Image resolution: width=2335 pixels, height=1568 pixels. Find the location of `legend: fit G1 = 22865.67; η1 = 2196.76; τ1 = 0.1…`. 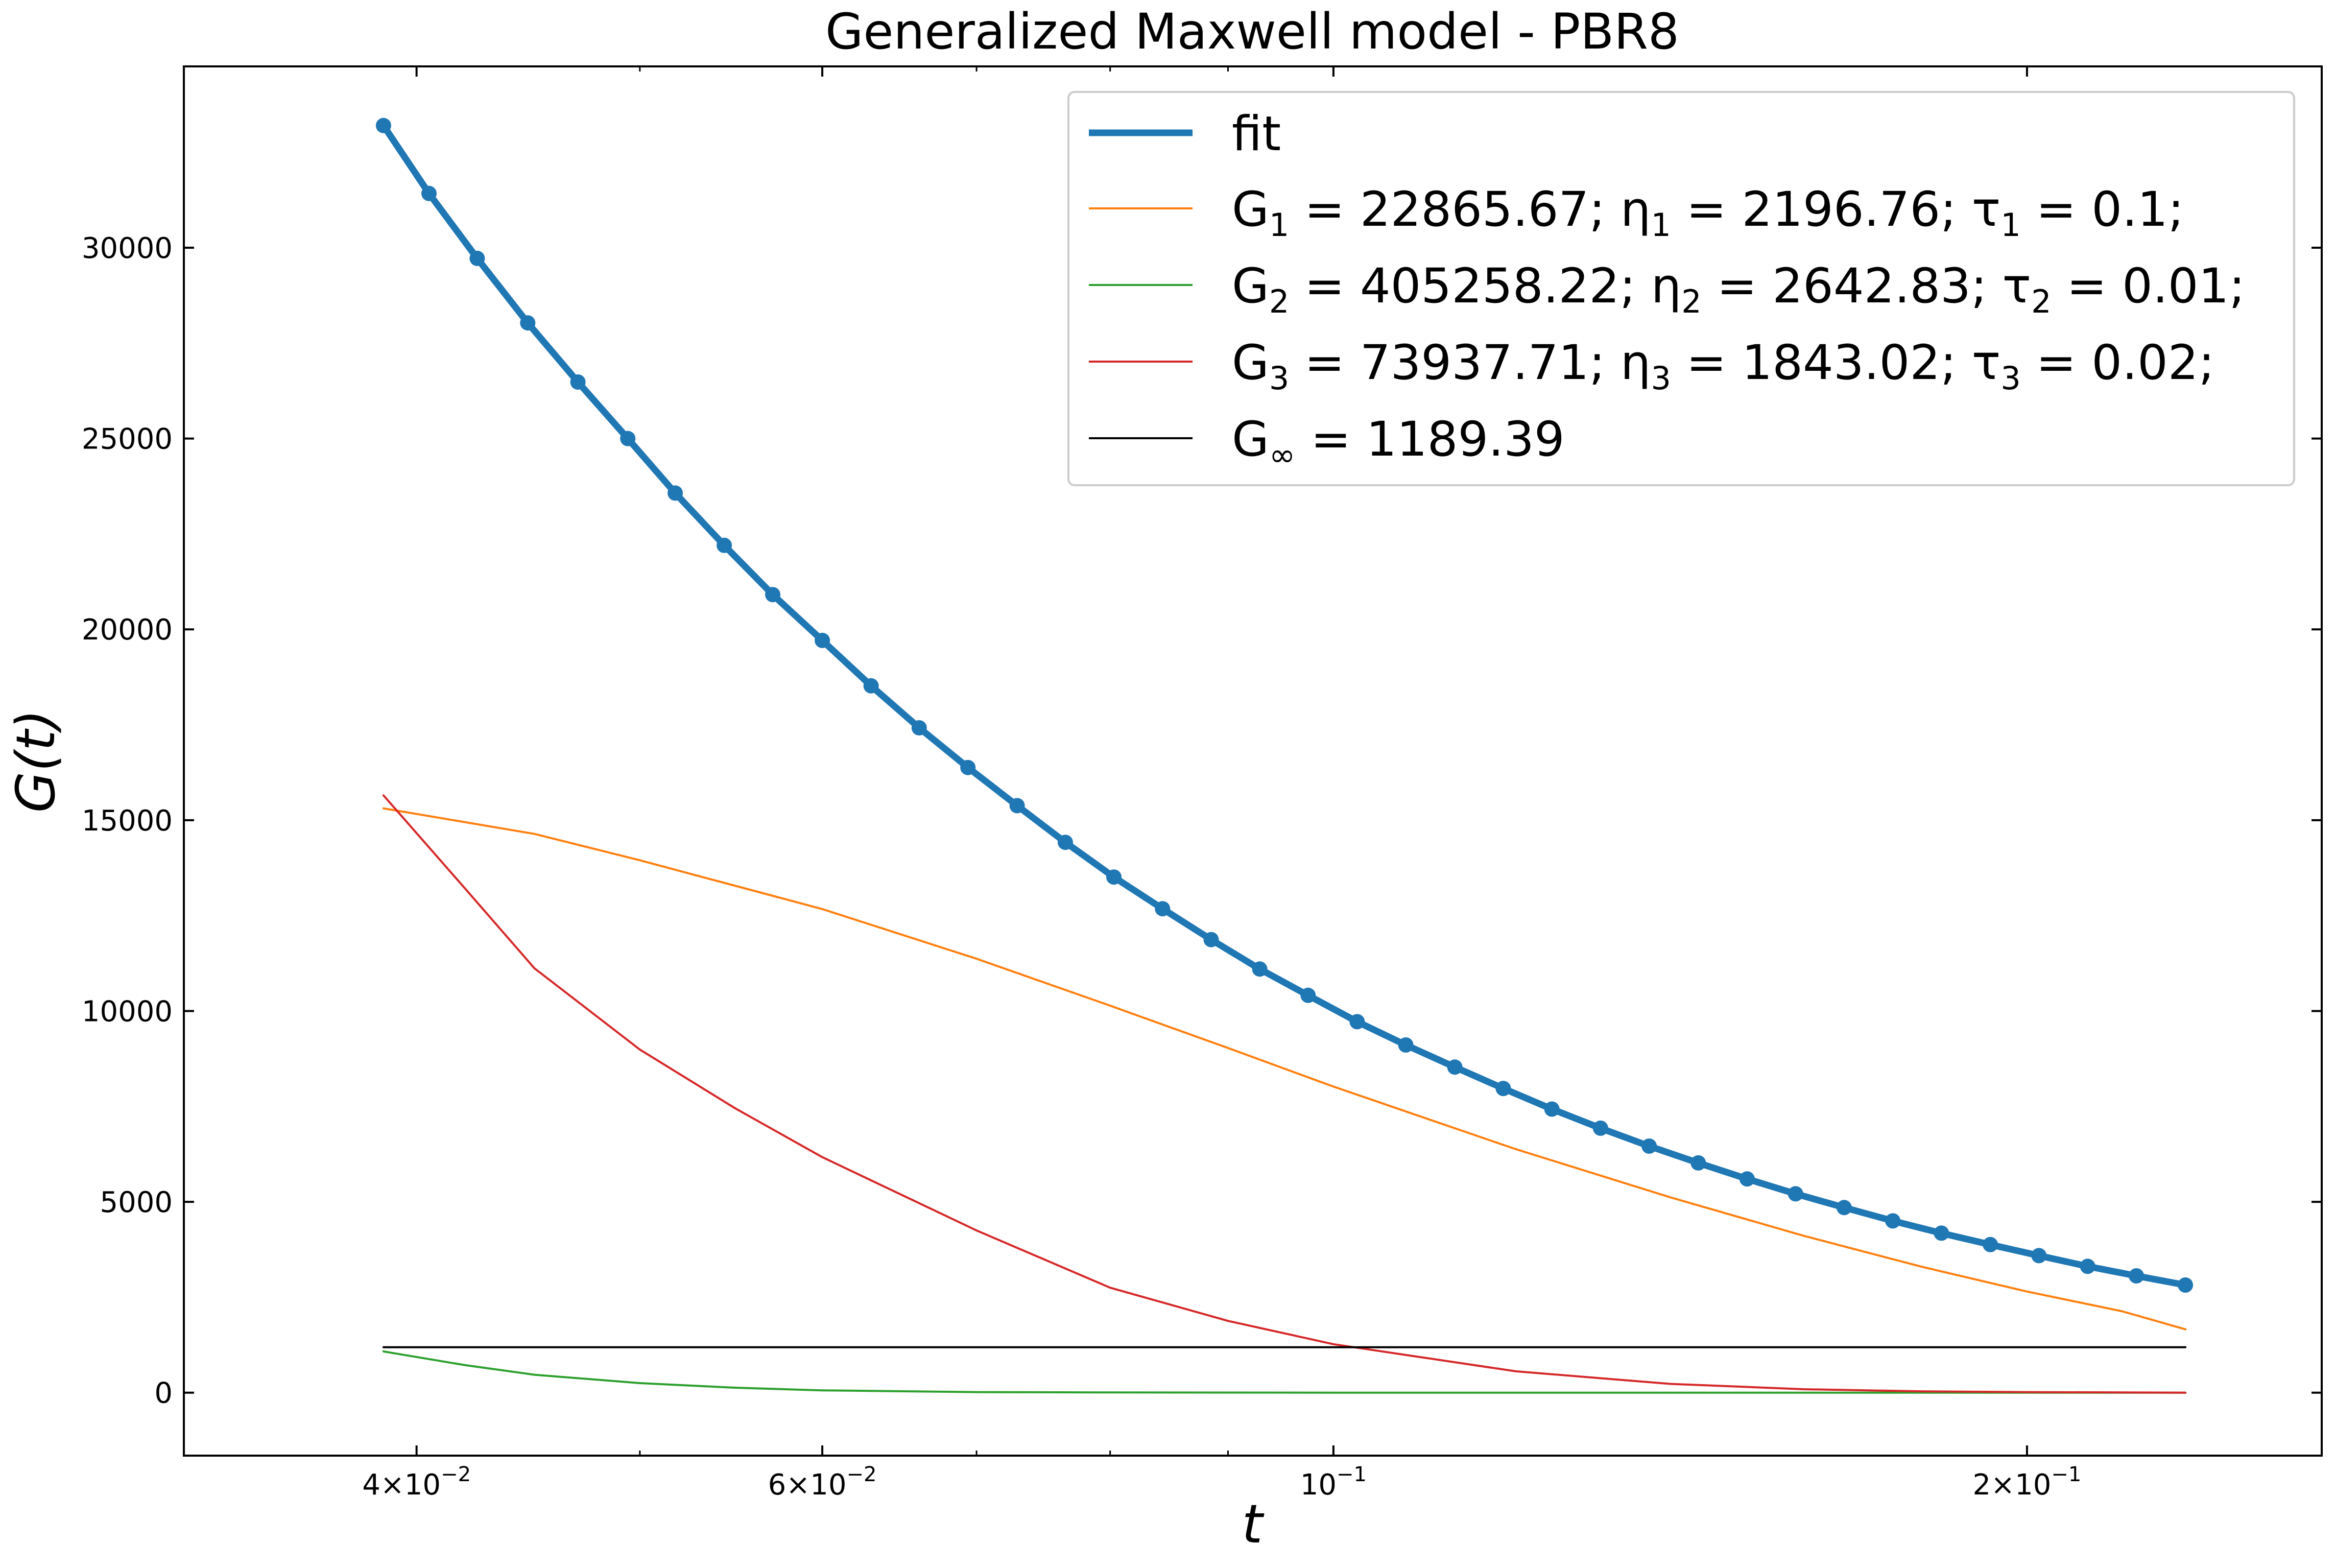

legend: fit G1 = 22865.67; η1 = 2196.76; τ1 = 0.1… is located at coordinates (1681, 288).